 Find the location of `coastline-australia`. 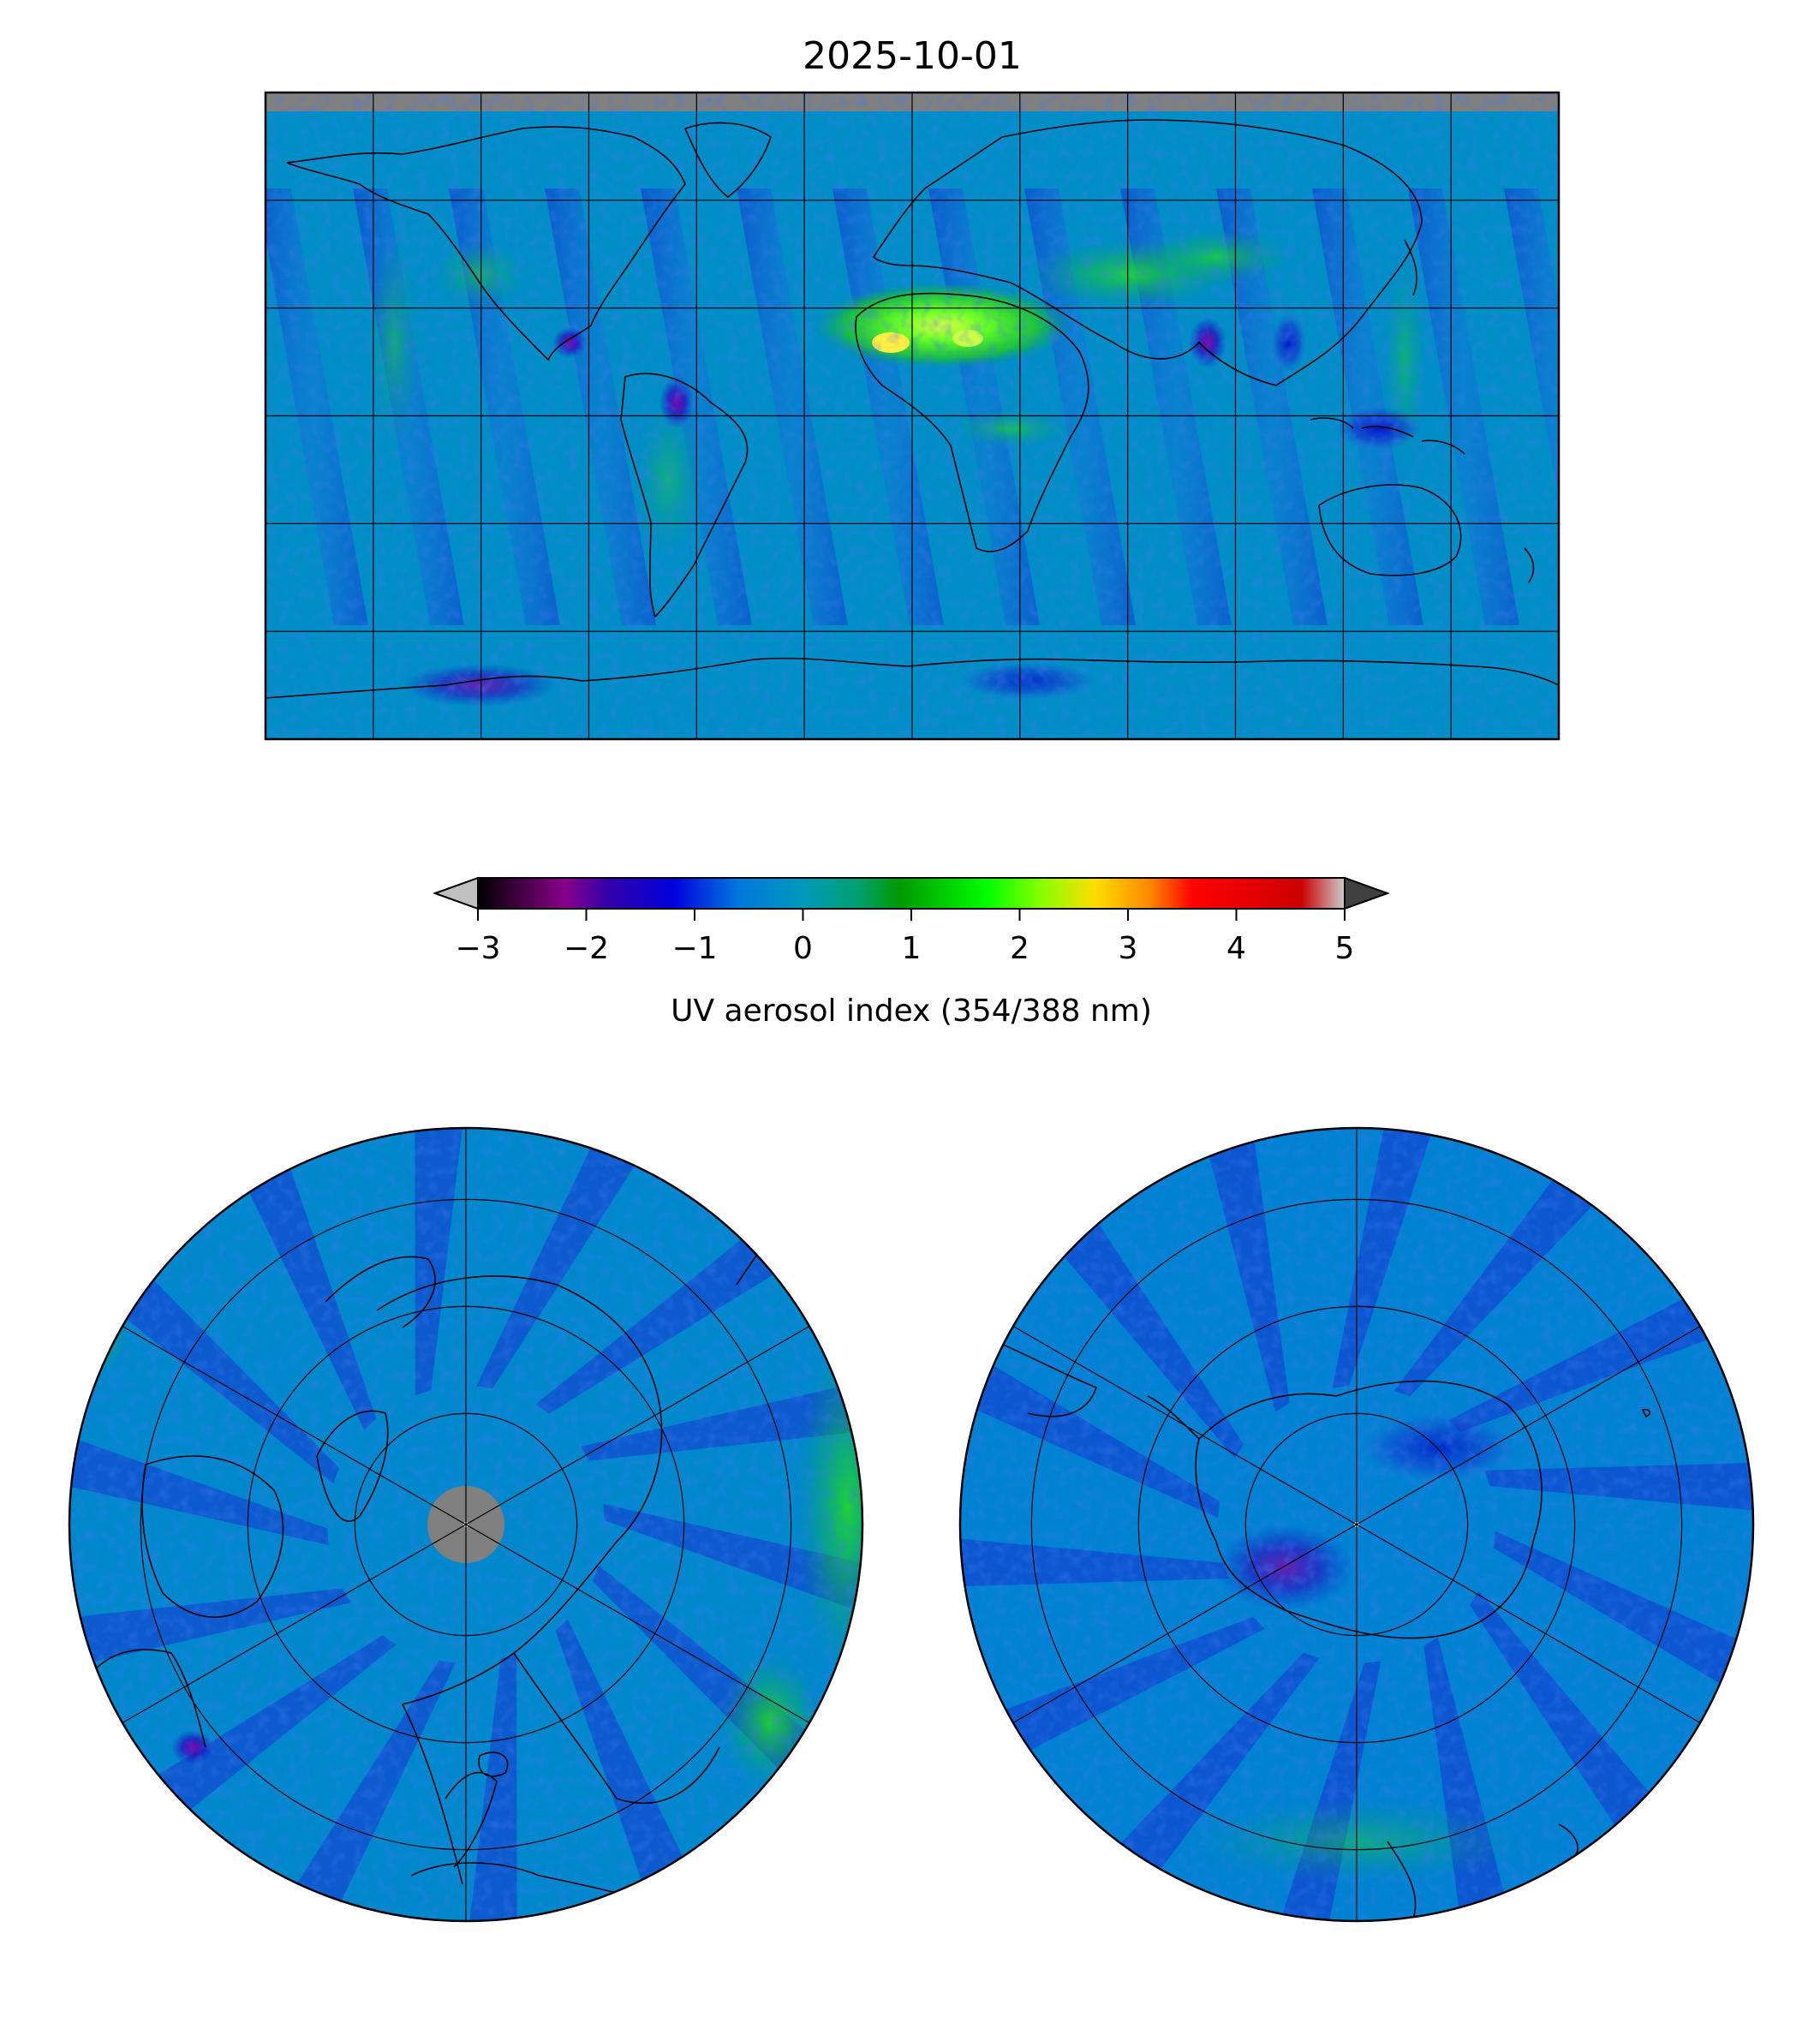

coastline-australia is located at coordinates (1390, 530).